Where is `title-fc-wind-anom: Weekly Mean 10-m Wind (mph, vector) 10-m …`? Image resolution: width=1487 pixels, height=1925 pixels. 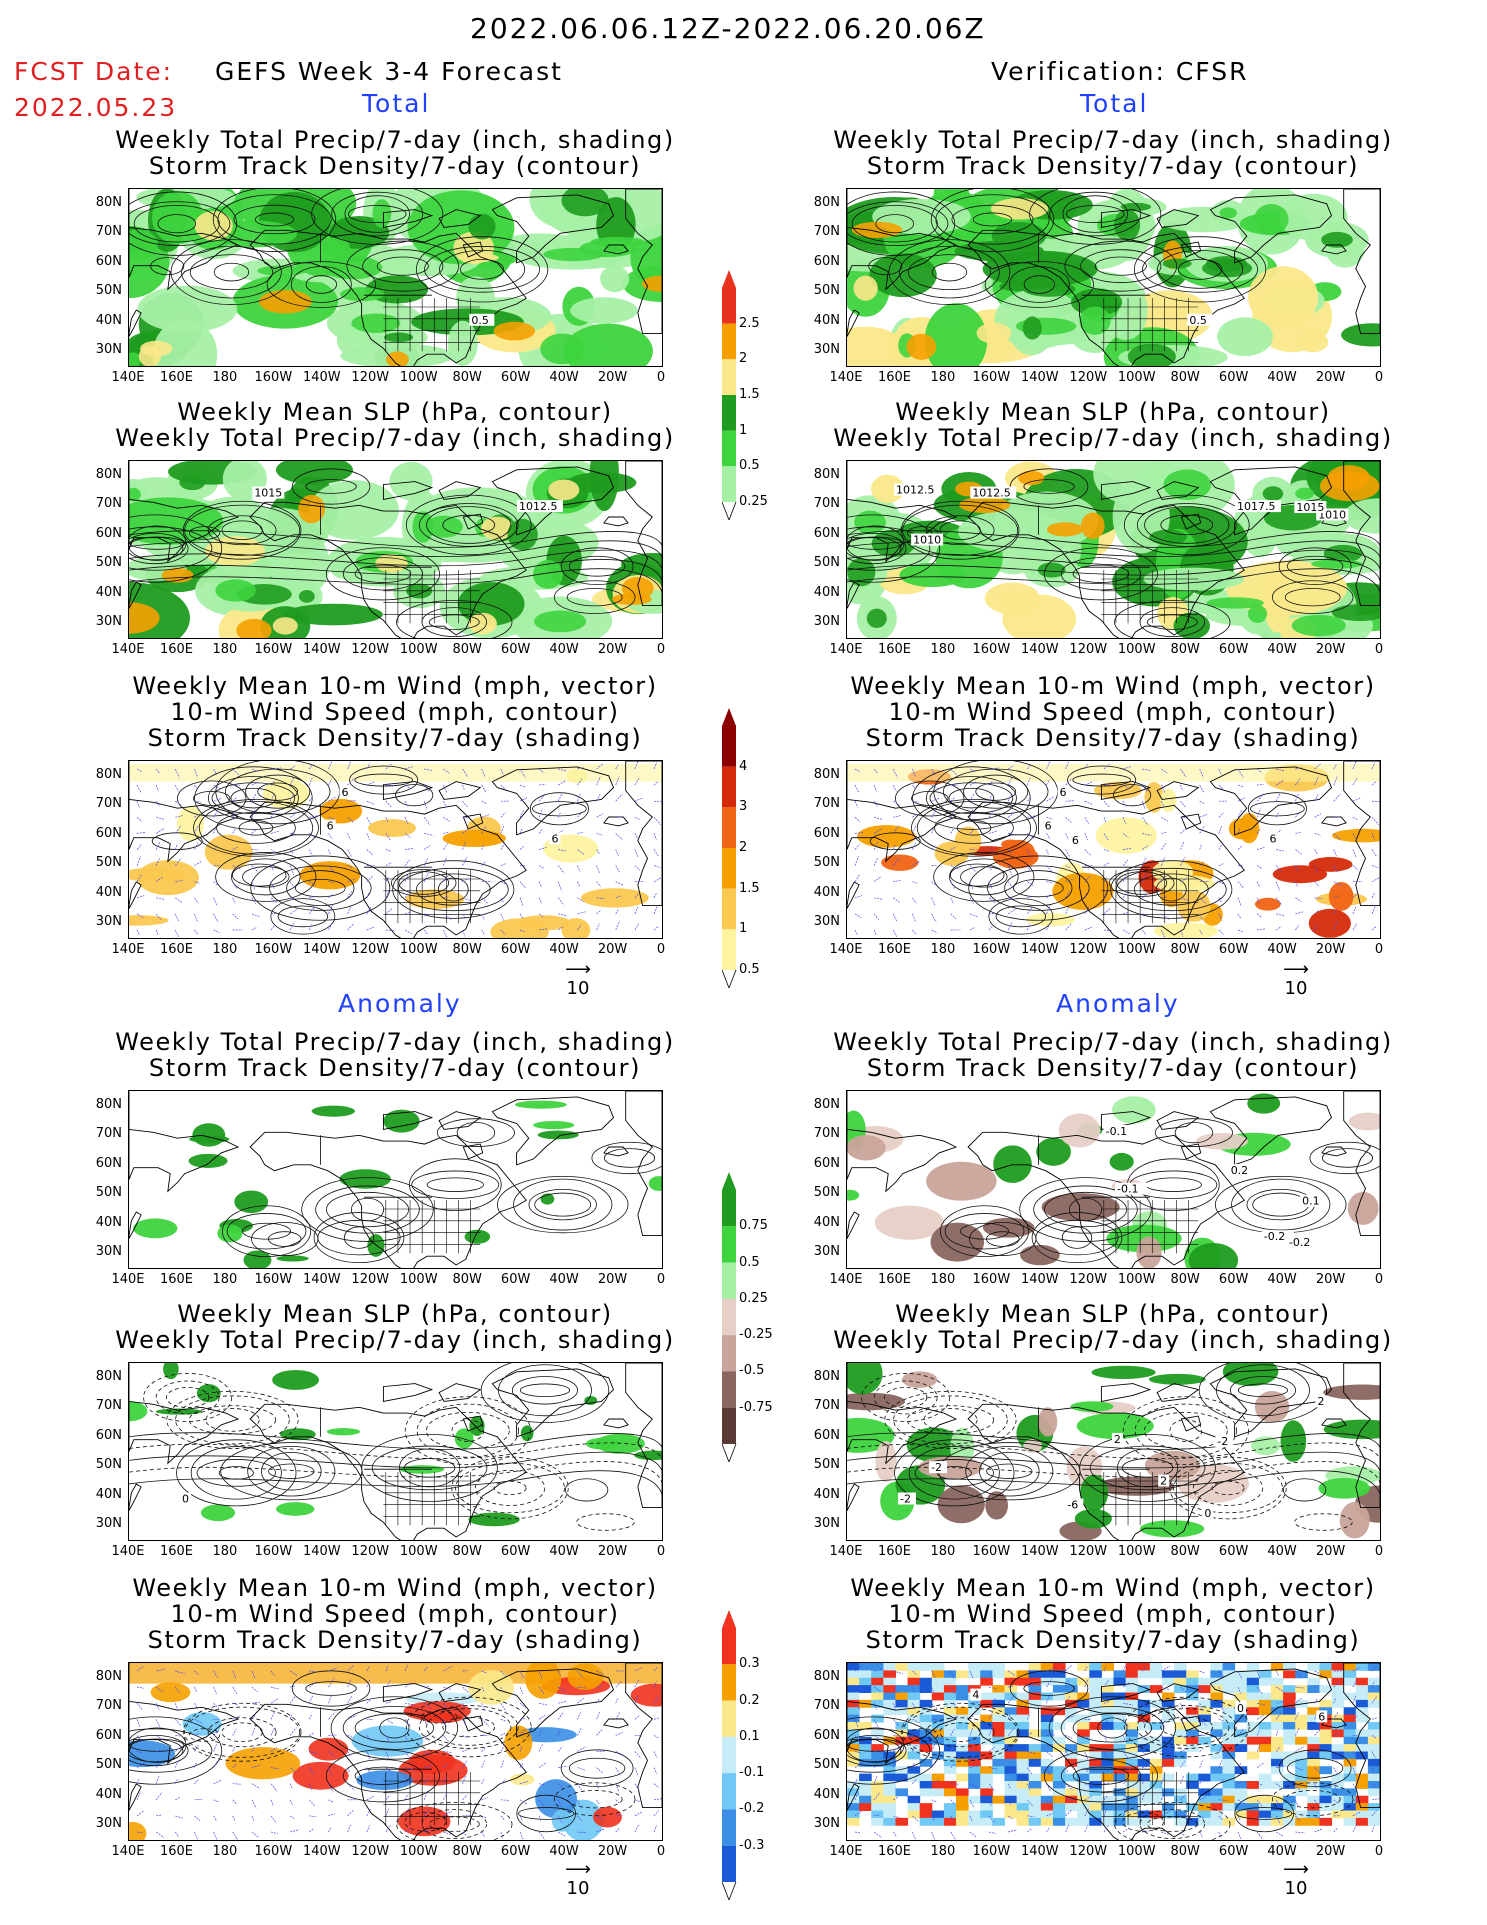 title-fc-wind-anom: Weekly Mean 10-m Wind (mph, vector) 10-m … is located at coordinates (395, 1614).